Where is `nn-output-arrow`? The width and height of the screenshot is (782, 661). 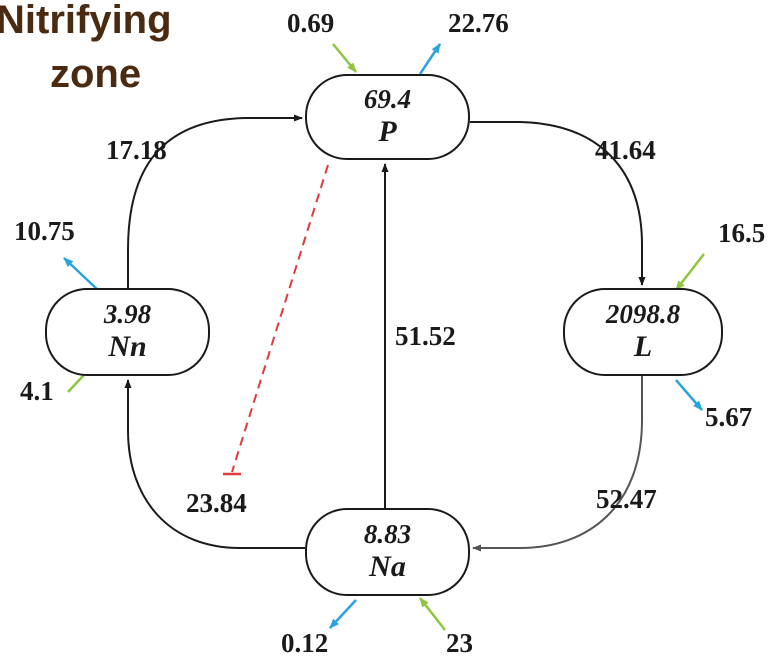 nn-output-arrow is located at coordinates (81, 274).